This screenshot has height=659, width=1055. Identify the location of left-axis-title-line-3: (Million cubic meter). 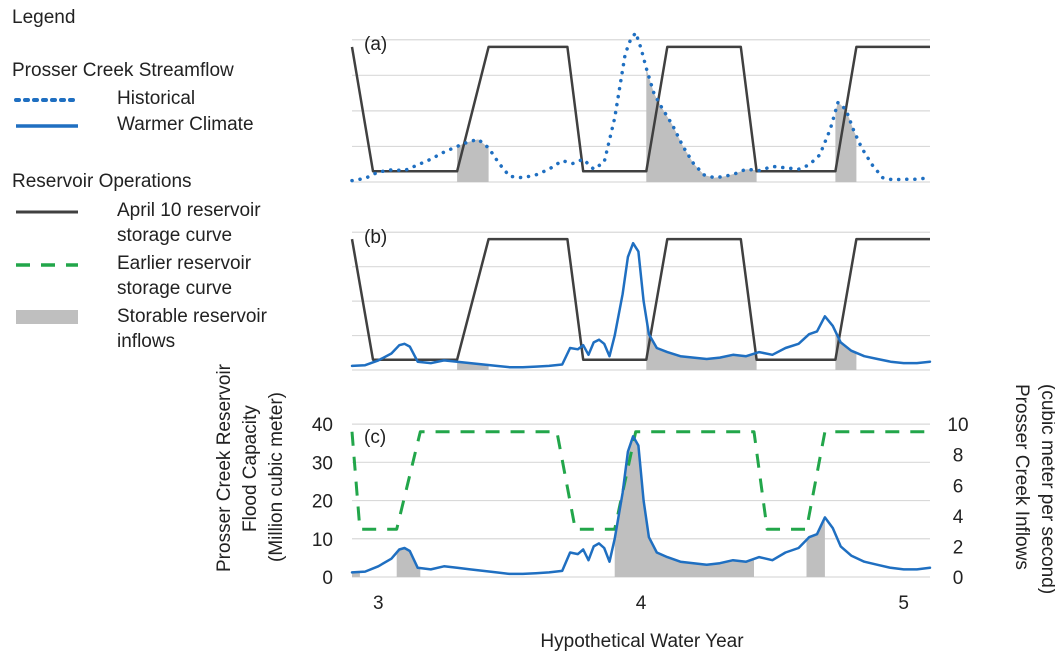
(276, 477).